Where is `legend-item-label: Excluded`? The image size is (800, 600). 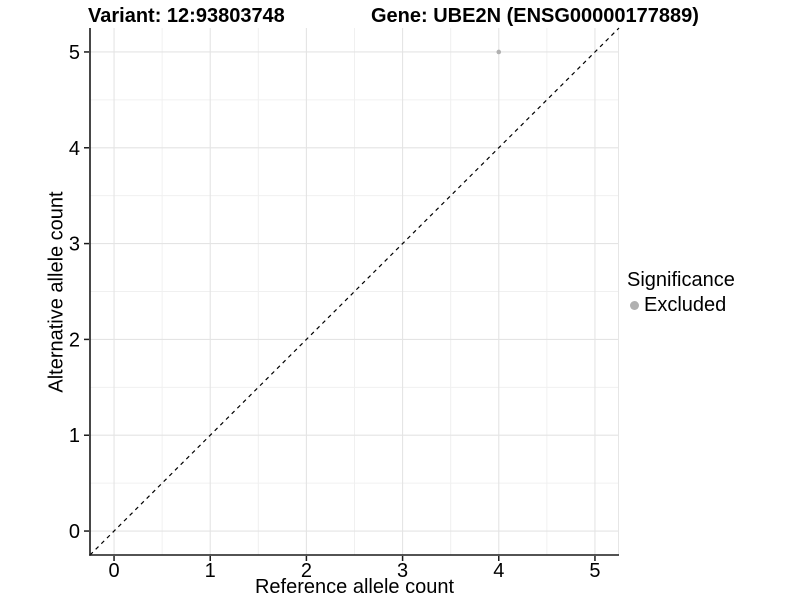
legend-item-label: Excluded is located at coordinates (685, 305).